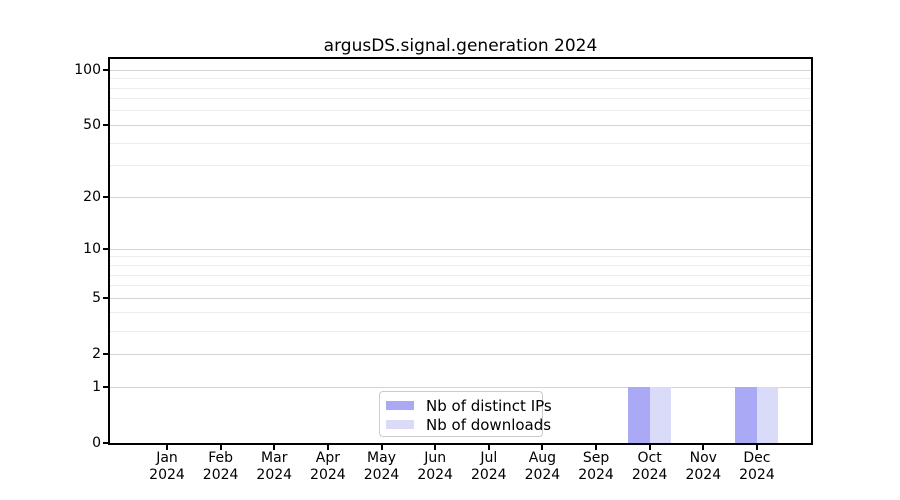 This screenshot has width=900, height=500. I want to click on x-tick-month: Jan, so click(167, 458).